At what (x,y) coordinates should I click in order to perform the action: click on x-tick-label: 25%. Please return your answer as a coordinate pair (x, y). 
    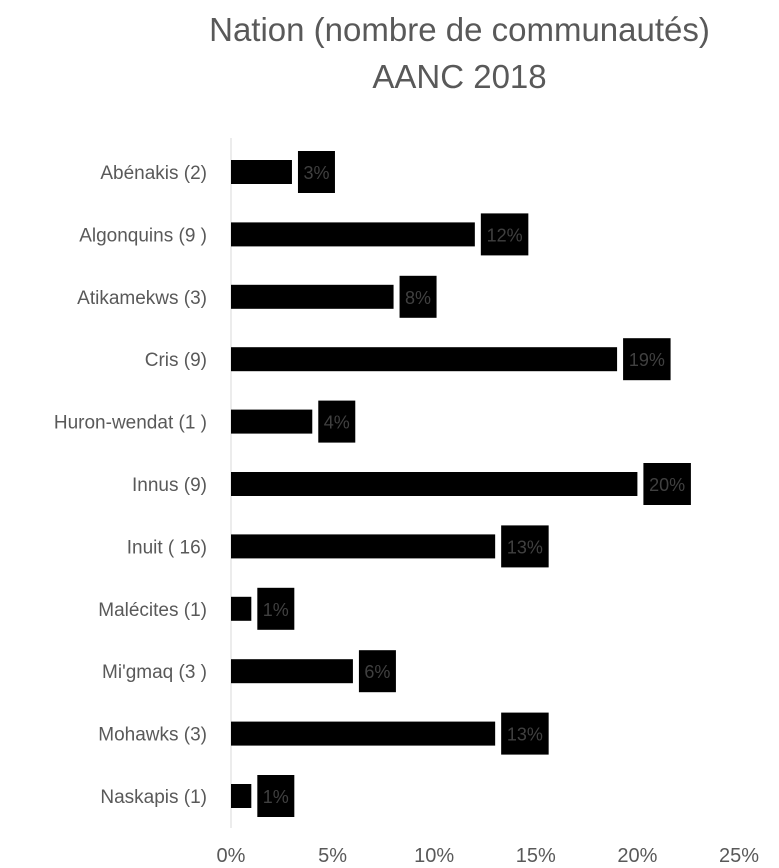
    Looking at the image, I should click on (739, 856).